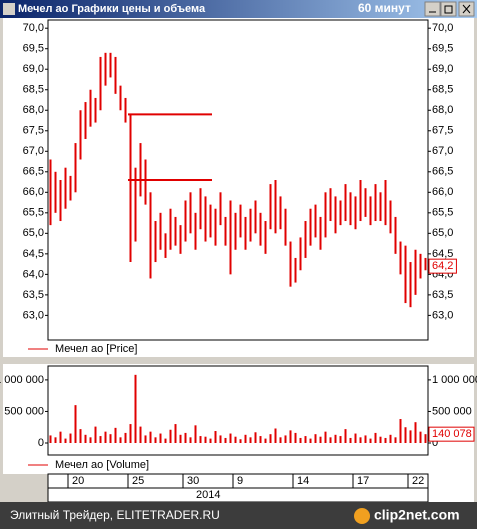 This screenshot has height=529, width=477. What do you see at coordinates (33, 151) in the screenshot?
I see `y-tick-label: 67,0` at bounding box center [33, 151].